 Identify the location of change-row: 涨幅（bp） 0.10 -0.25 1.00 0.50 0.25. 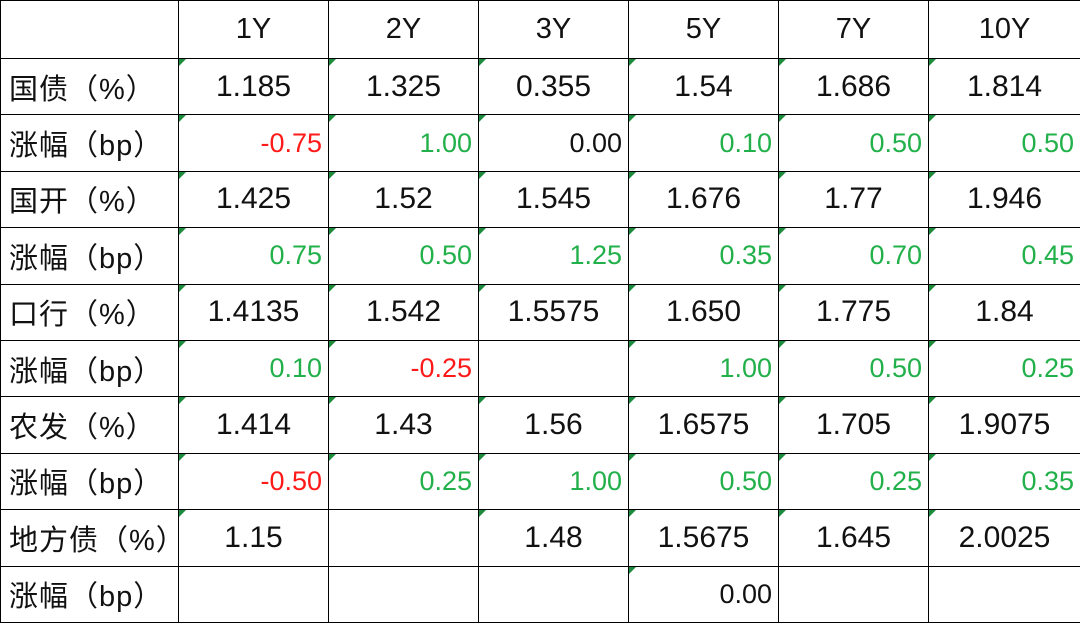
(540, 368).